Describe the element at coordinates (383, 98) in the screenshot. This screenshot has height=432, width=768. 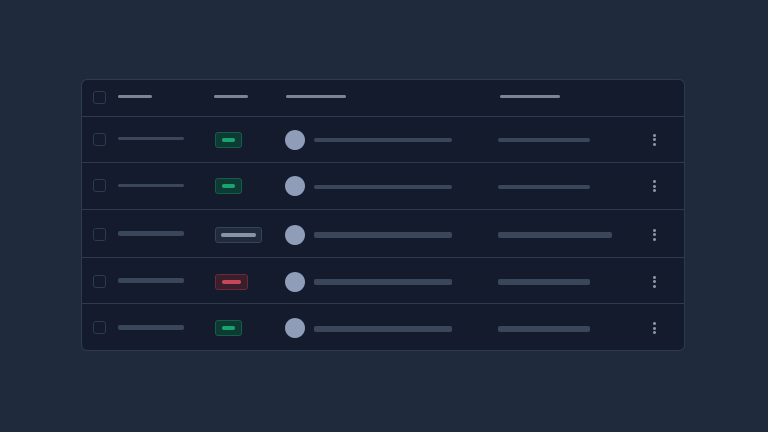
I see `table-header` at that location.